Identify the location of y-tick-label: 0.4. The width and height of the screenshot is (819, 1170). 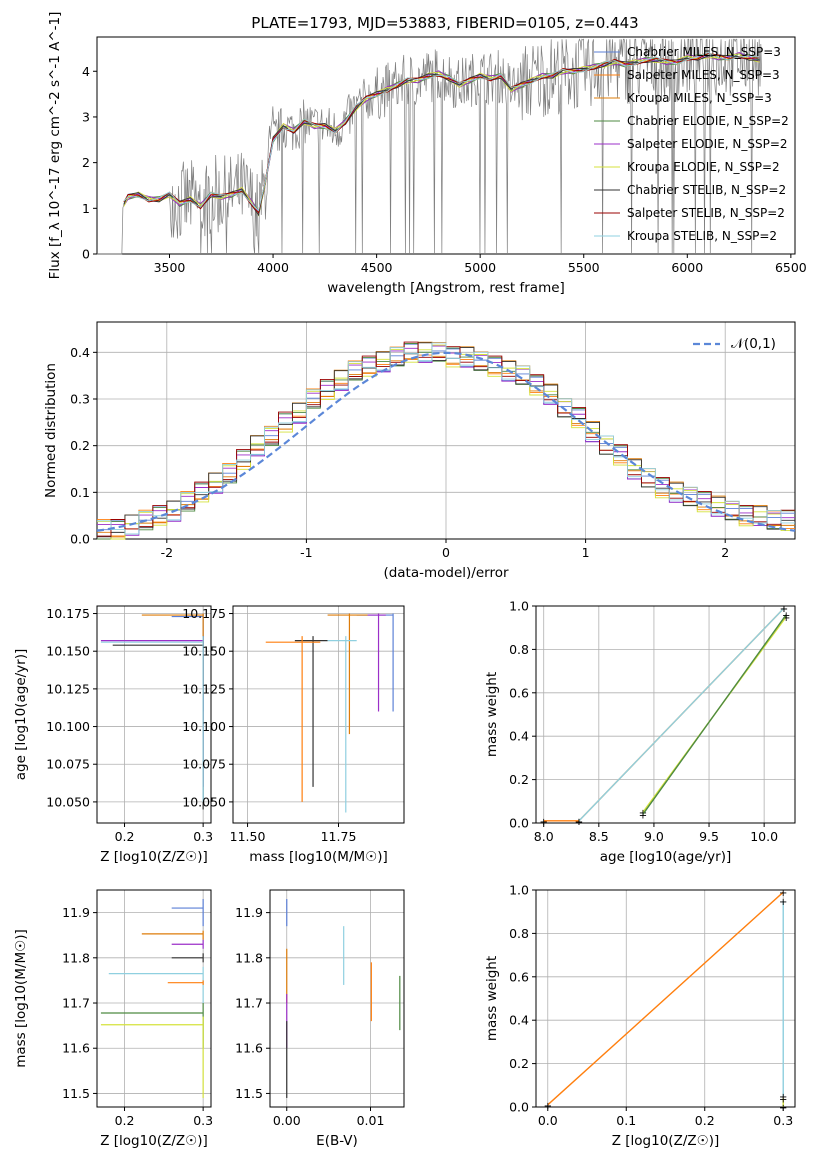
(519, 1020).